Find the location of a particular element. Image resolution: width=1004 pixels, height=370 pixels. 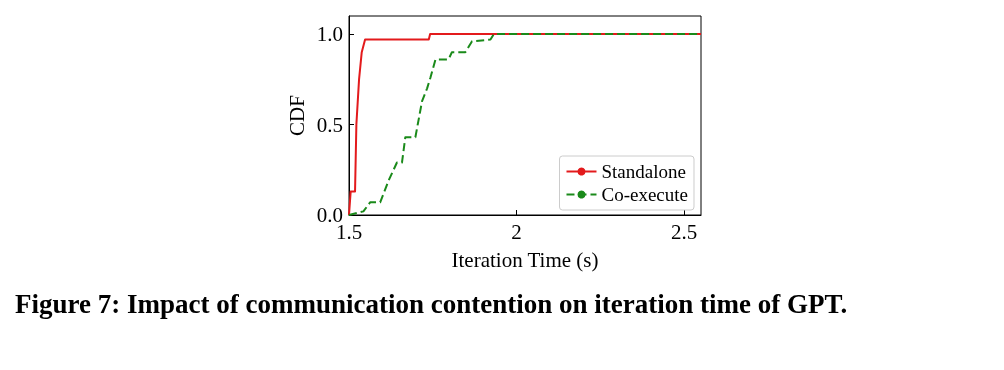

text: Figure 7: Impact of communication contention on iteration time of GPT. is located at coordinates (431, 304).